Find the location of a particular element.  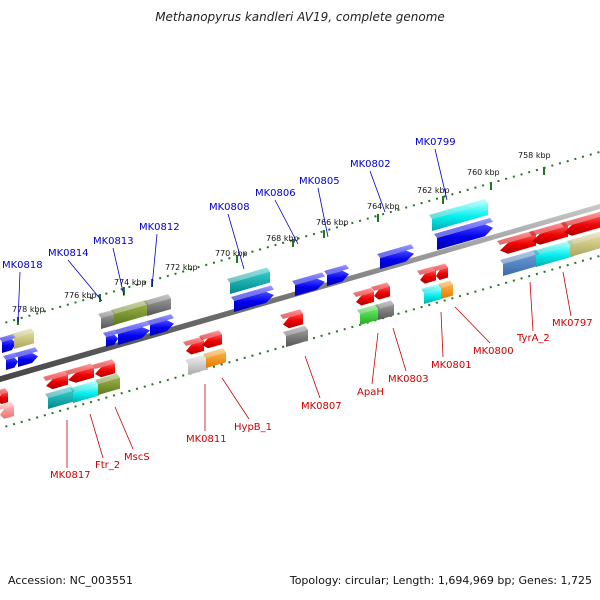

forward-gene-label: MK0812 is located at coordinates (159, 227).